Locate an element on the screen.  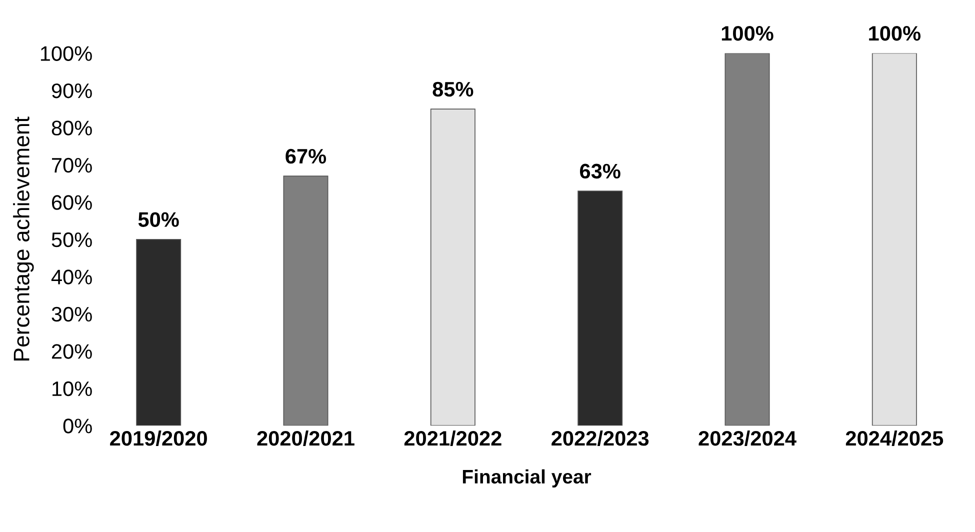
y-tick-label: 90% is located at coordinates (72, 90).